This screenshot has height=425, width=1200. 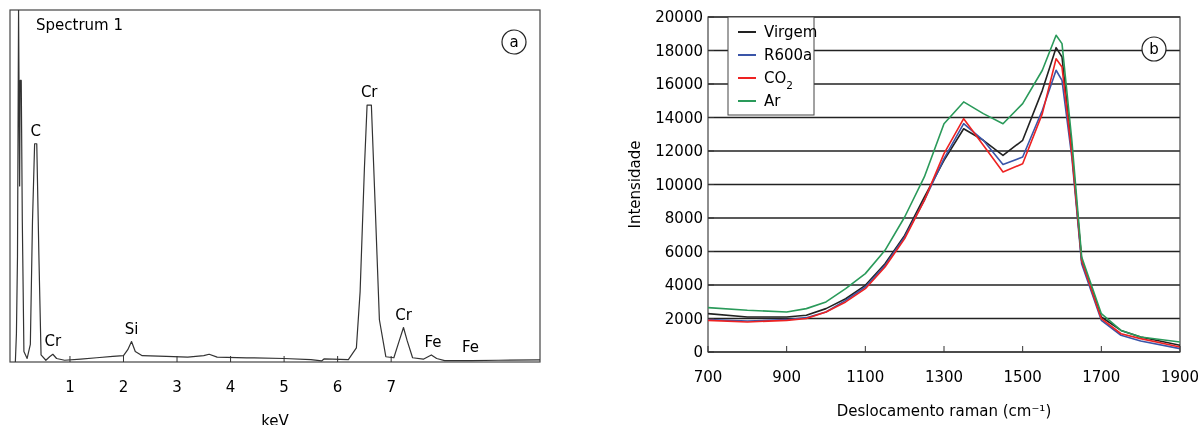 I want to click on y-axis-title: Intensidade, so click(x=635, y=184).